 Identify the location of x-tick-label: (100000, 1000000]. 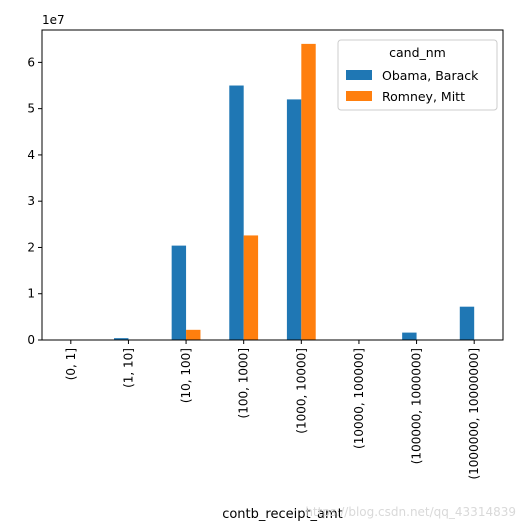
(417, 406).